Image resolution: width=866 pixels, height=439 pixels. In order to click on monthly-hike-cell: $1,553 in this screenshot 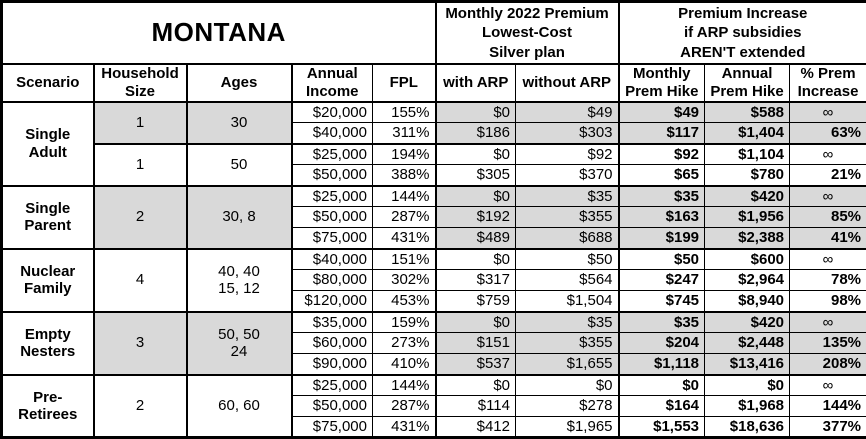, I will do `click(662, 427)`.